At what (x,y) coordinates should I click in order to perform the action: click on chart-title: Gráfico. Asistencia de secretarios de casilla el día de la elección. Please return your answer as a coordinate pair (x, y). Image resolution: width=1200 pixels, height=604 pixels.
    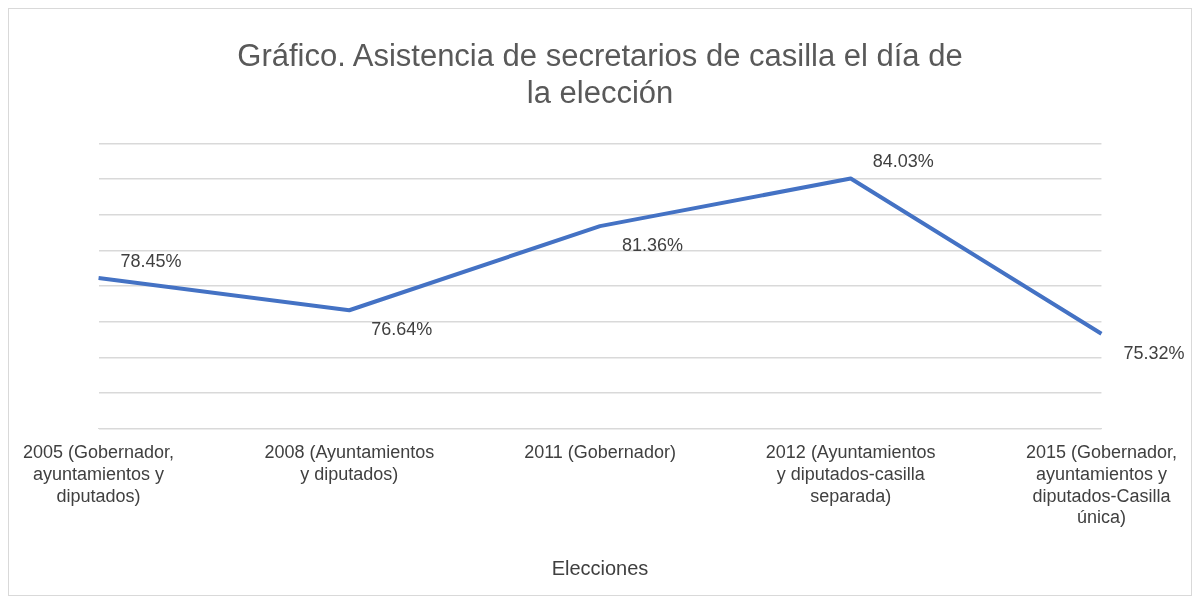
    Looking at the image, I should click on (600, 74).